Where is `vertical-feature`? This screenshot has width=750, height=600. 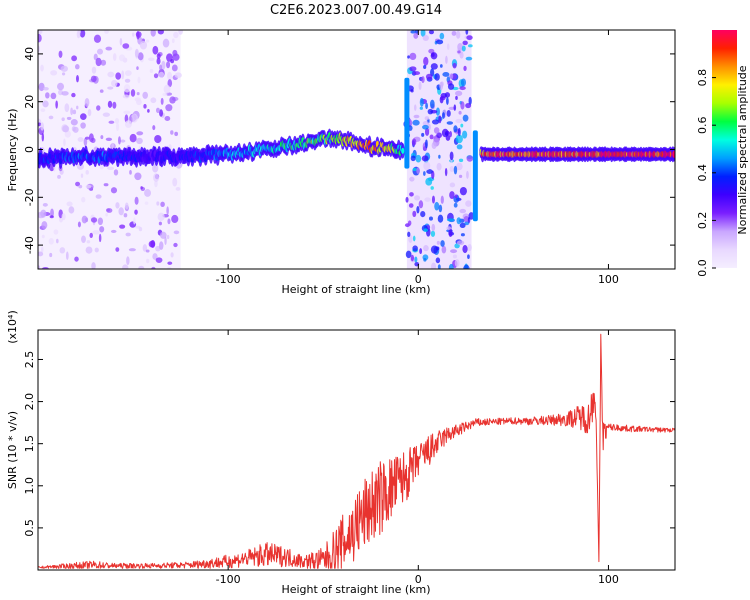
vertical-feature is located at coordinates (407, 123).